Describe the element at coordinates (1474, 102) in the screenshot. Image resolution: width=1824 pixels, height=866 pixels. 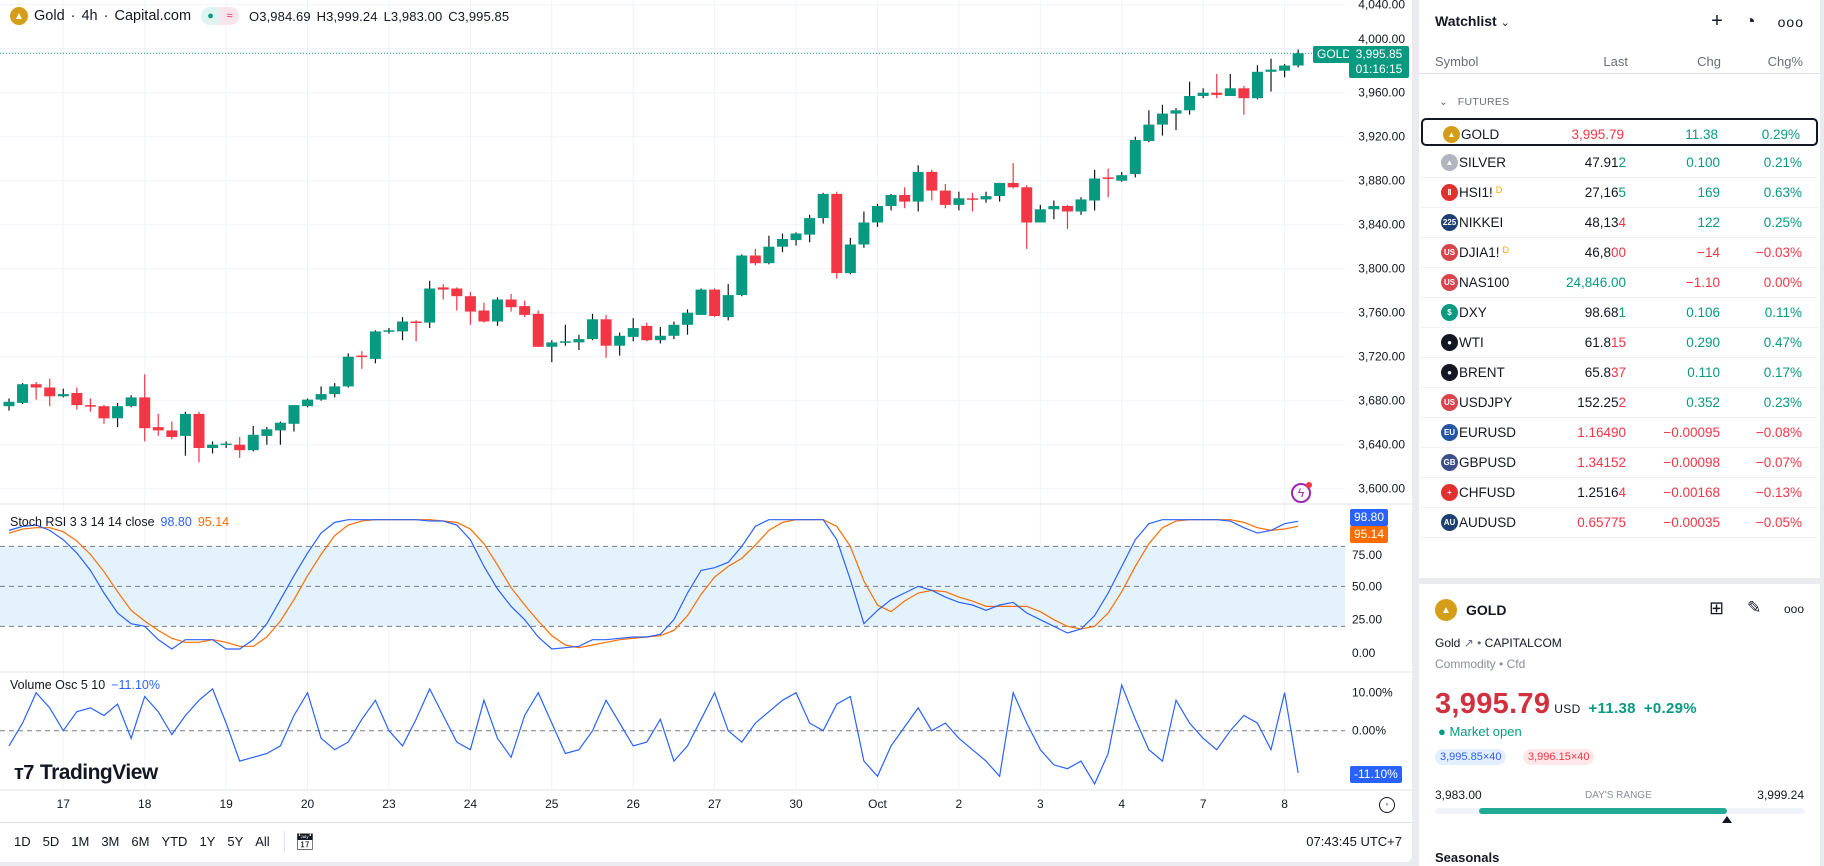
I see `futures-section: ⌄ FUTURES` at that location.